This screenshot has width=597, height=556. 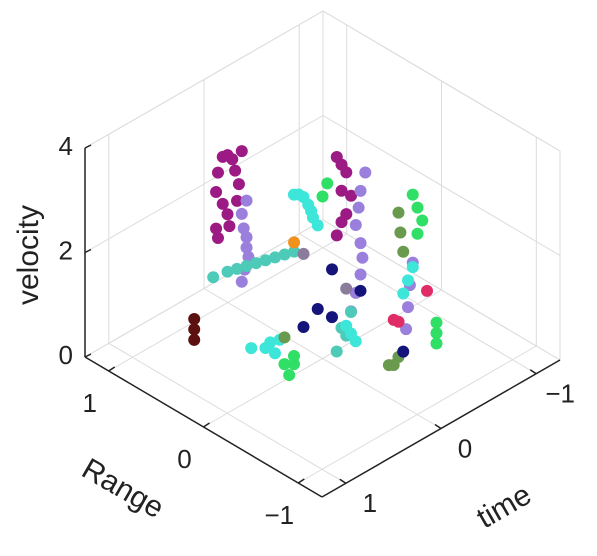 I want to click on x-axis-title: time, so click(x=504, y=506).